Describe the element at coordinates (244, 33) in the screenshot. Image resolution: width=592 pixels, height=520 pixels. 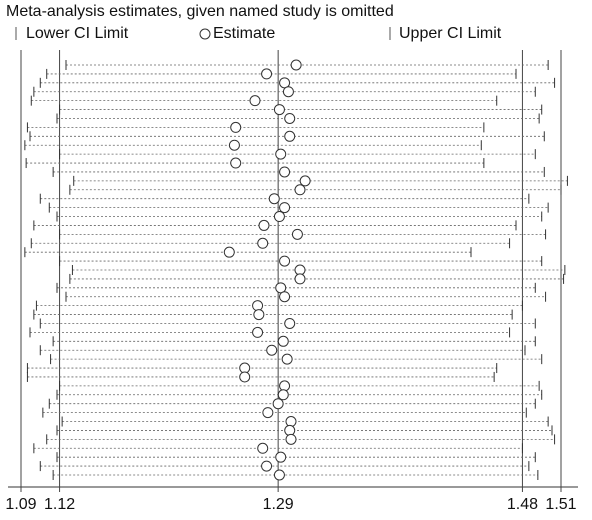
I see `legend-label: Estimate` at that location.